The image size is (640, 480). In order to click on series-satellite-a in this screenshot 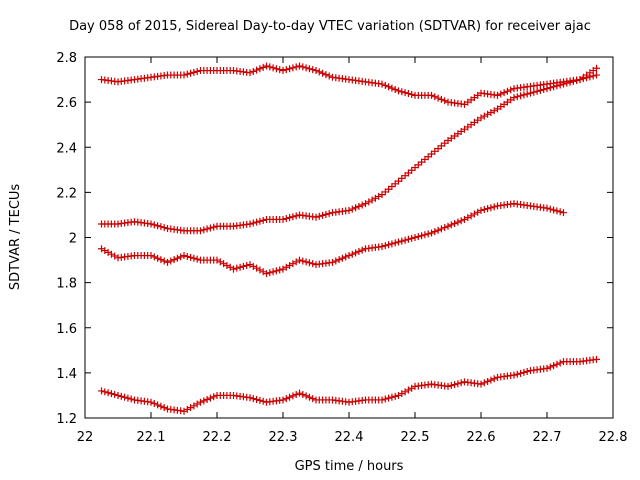, I will do `click(349, 85)`.